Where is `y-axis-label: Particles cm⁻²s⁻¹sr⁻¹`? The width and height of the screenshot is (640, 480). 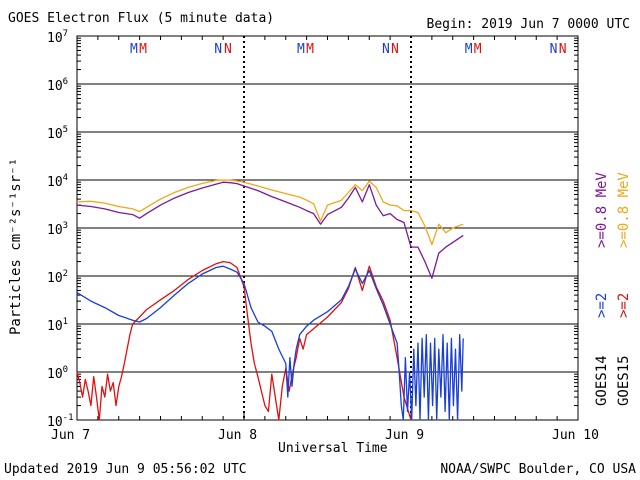 y-axis-label: Particles cm⁻²s⁻¹sr⁻¹ is located at coordinates (16, 246).